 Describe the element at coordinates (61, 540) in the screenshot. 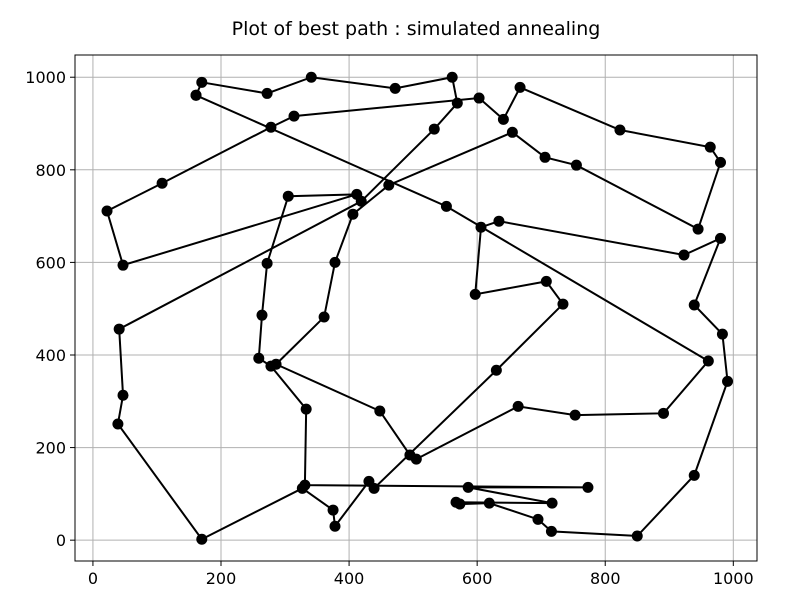

I see `y-tick-label: 0` at that location.